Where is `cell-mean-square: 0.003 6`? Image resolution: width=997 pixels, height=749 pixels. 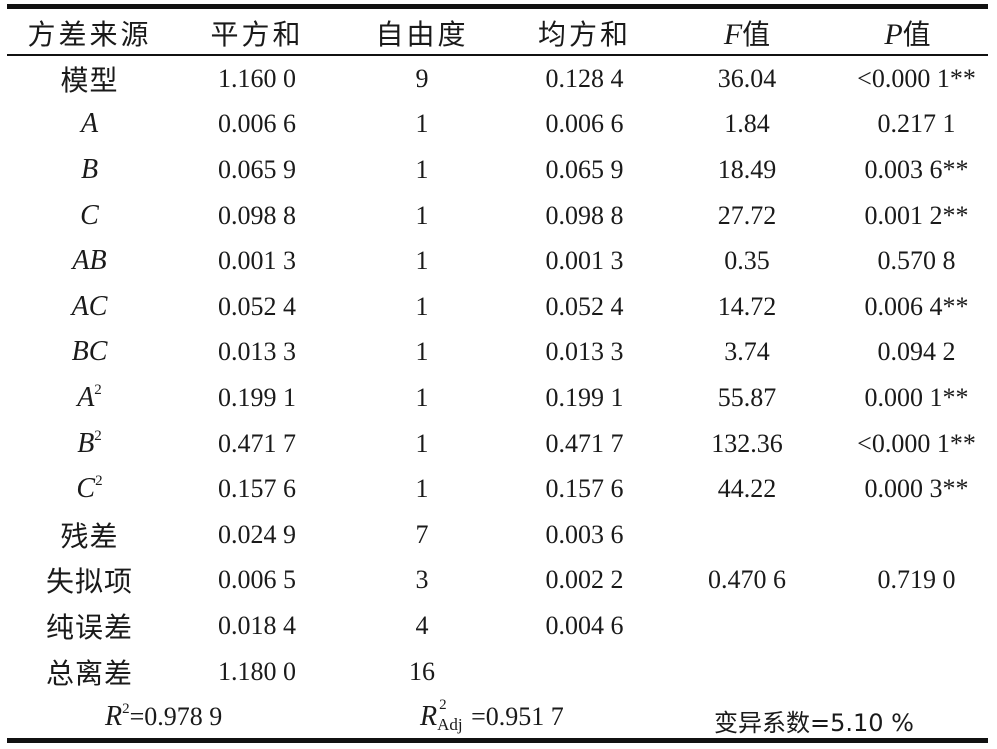 cell-mean-square: 0.003 6 is located at coordinates (584, 534).